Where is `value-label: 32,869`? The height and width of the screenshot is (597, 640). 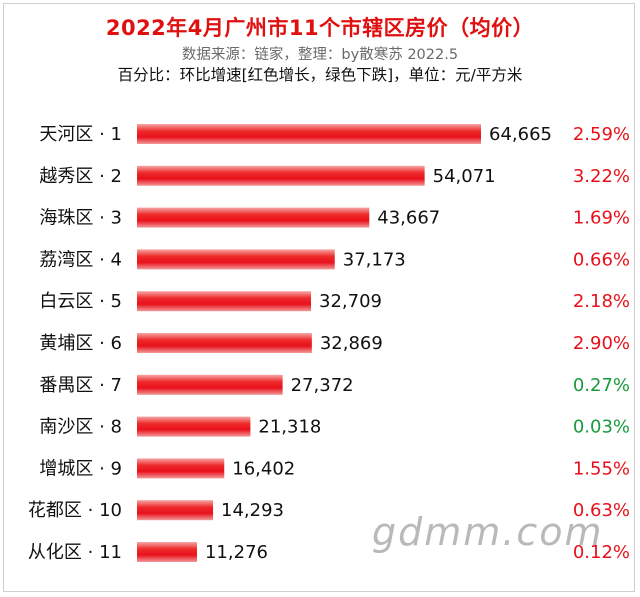 value-label: 32,869 is located at coordinates (351, 343).